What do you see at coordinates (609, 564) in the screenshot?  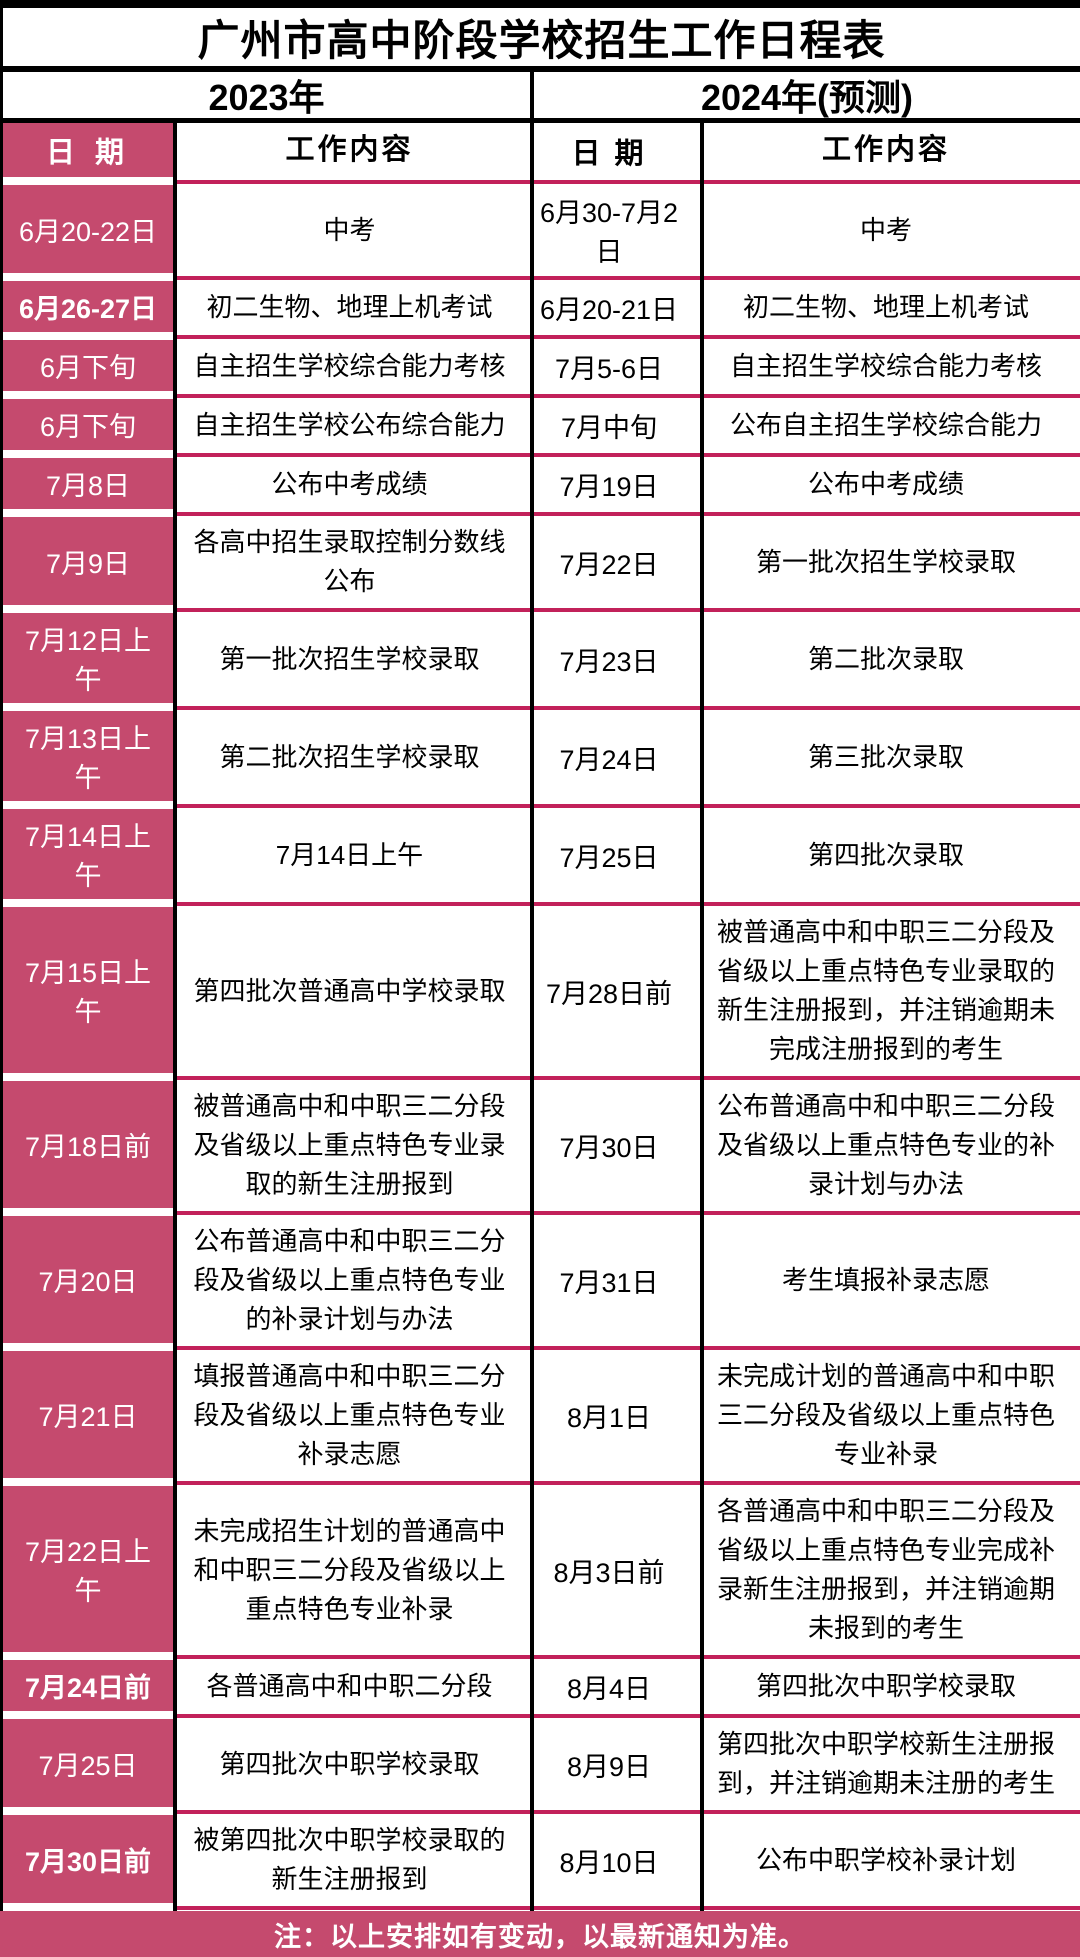 I see `date-2024-cell: 7月22日` at bounding box center [609, 564].